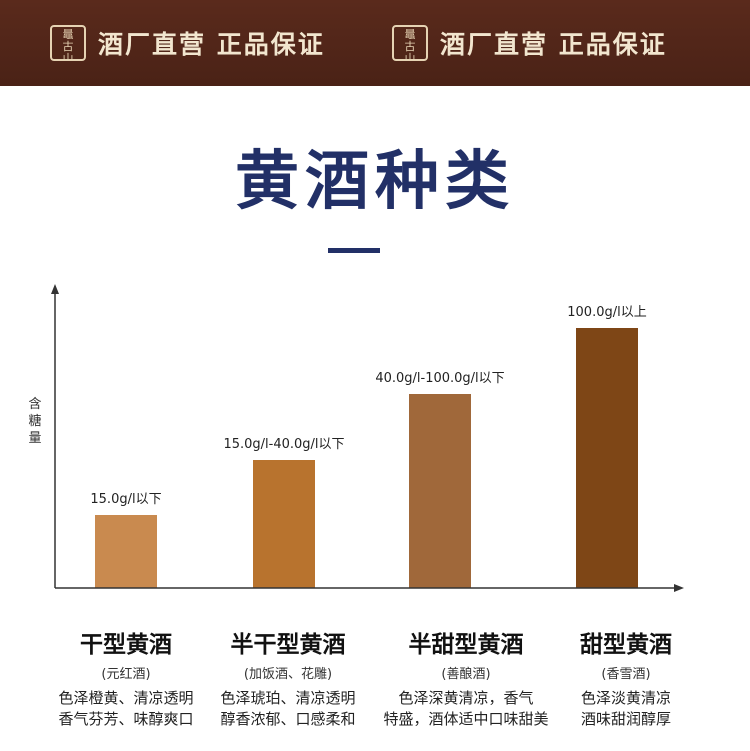  What do you see at coordinates (375, 181) in the screenshot?
I see `page-title: 黄酒种类` at bounding box center [375, 181].